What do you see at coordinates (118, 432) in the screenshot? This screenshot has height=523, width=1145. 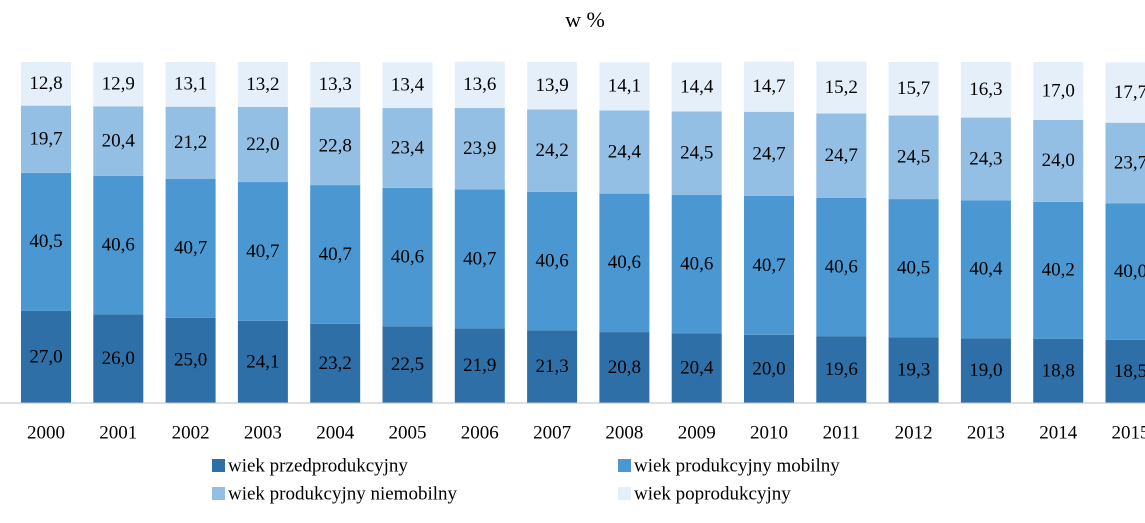 I see `x-tick-label: 2001` at bounding box center [118, 432].